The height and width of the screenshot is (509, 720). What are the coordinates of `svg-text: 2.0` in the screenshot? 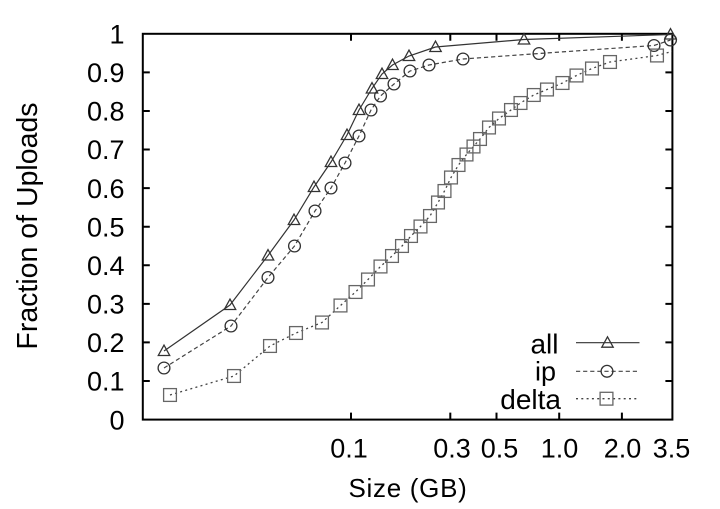 It's located at (623, 449).